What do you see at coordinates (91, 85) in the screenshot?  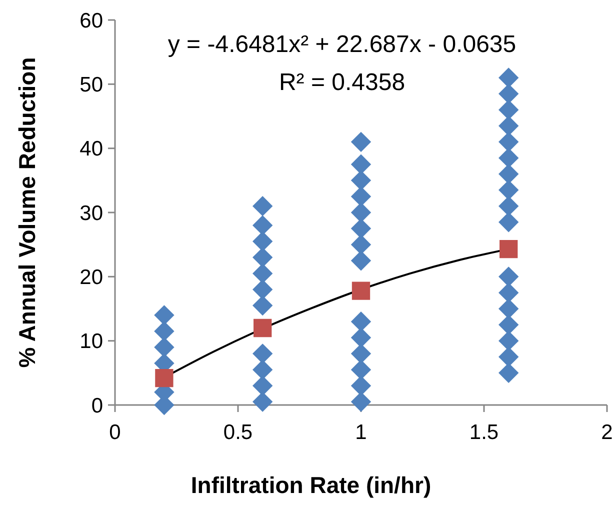 I see `y-tick-label: 50` at bounding box center [91, 85].